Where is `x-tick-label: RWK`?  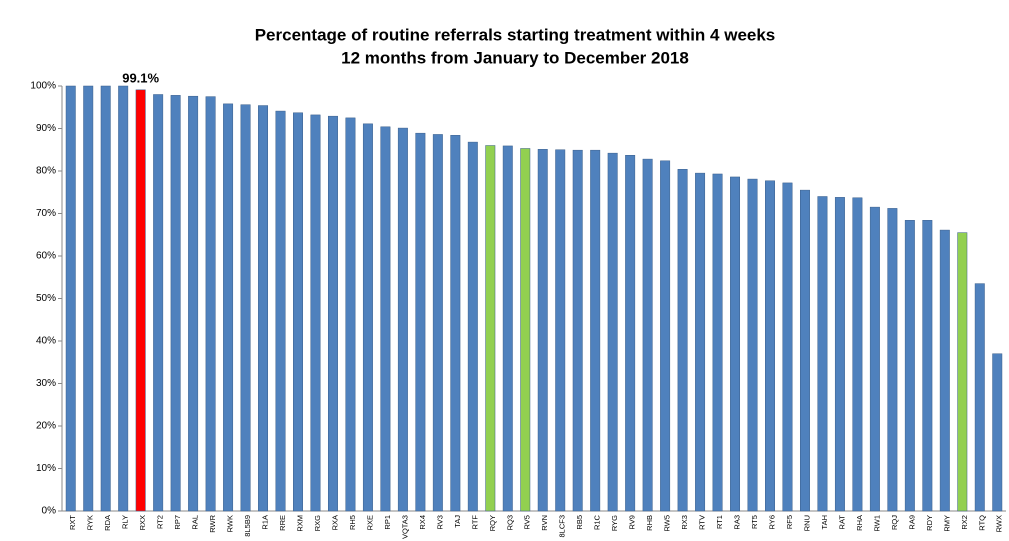
x-tick-label: RWK is located at coordinates (230, 523).